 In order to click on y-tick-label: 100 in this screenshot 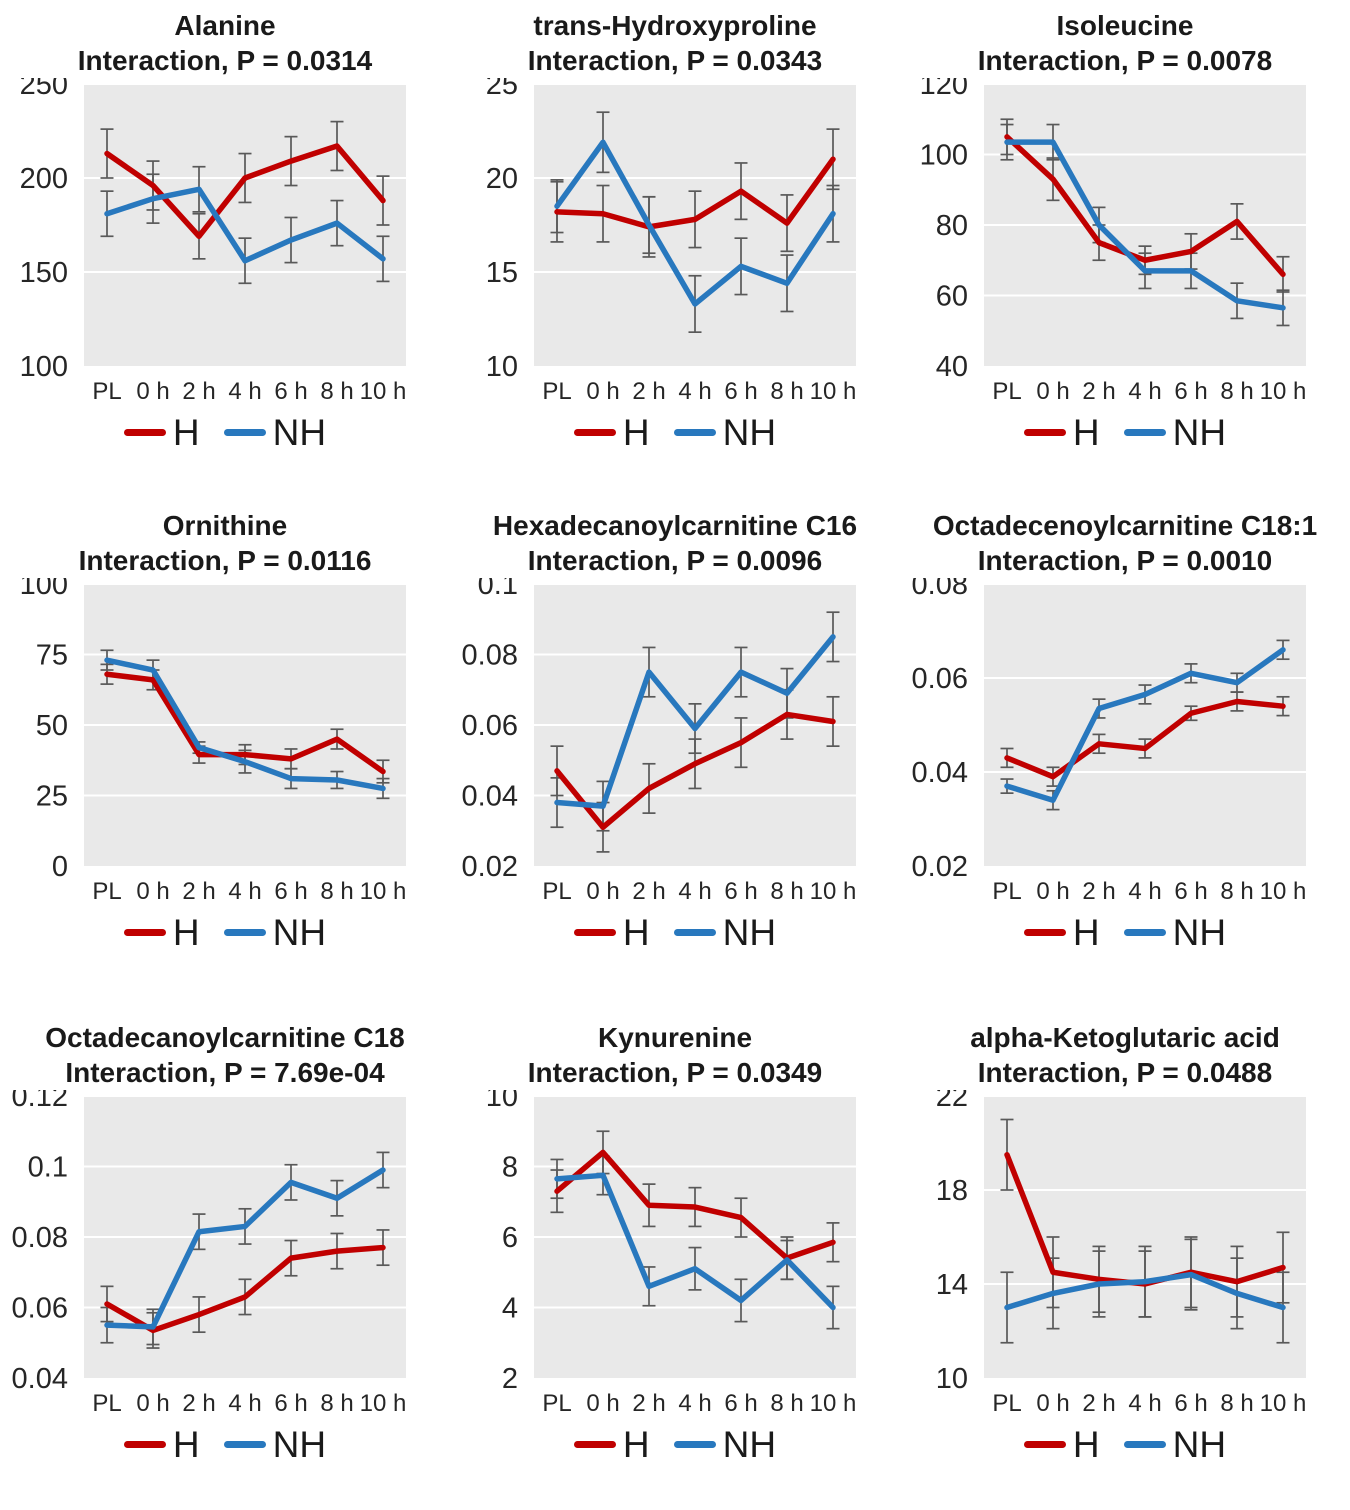, I will do `click(44, 589)`.